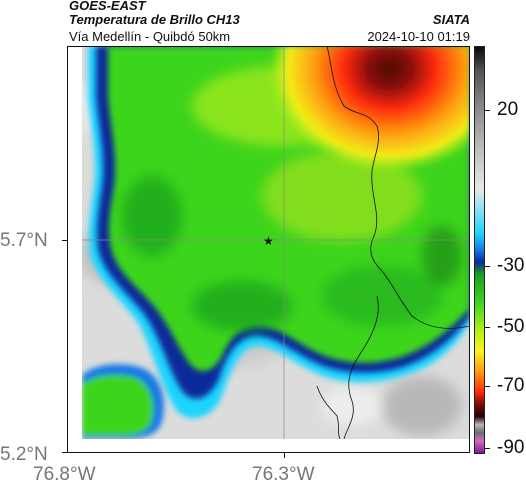  I want to click on brand-label: SIATA, so click(451, 19).